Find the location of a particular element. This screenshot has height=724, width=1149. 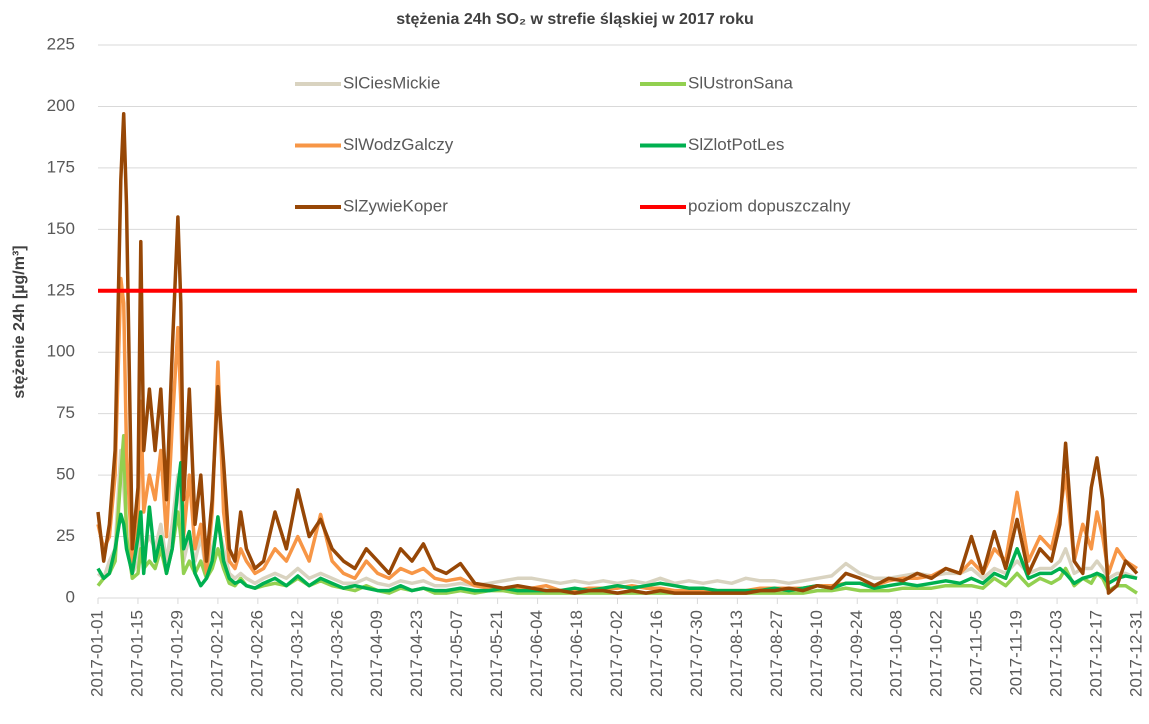

legend-label: SlZywieKoper is located at coordinates (395, 205).